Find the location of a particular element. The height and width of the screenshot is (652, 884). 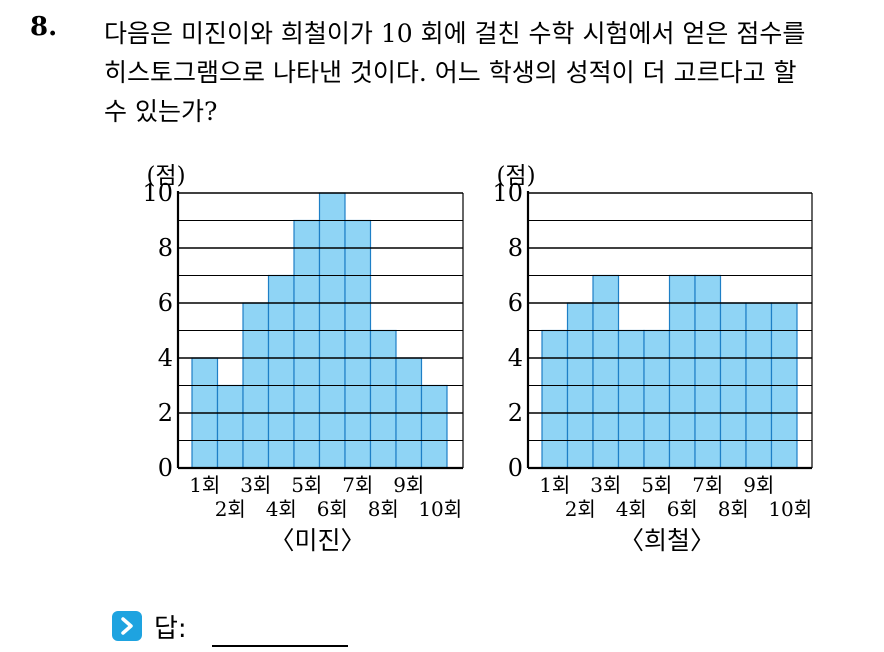

chevron-right-icon is located at coordinates (127, 626).